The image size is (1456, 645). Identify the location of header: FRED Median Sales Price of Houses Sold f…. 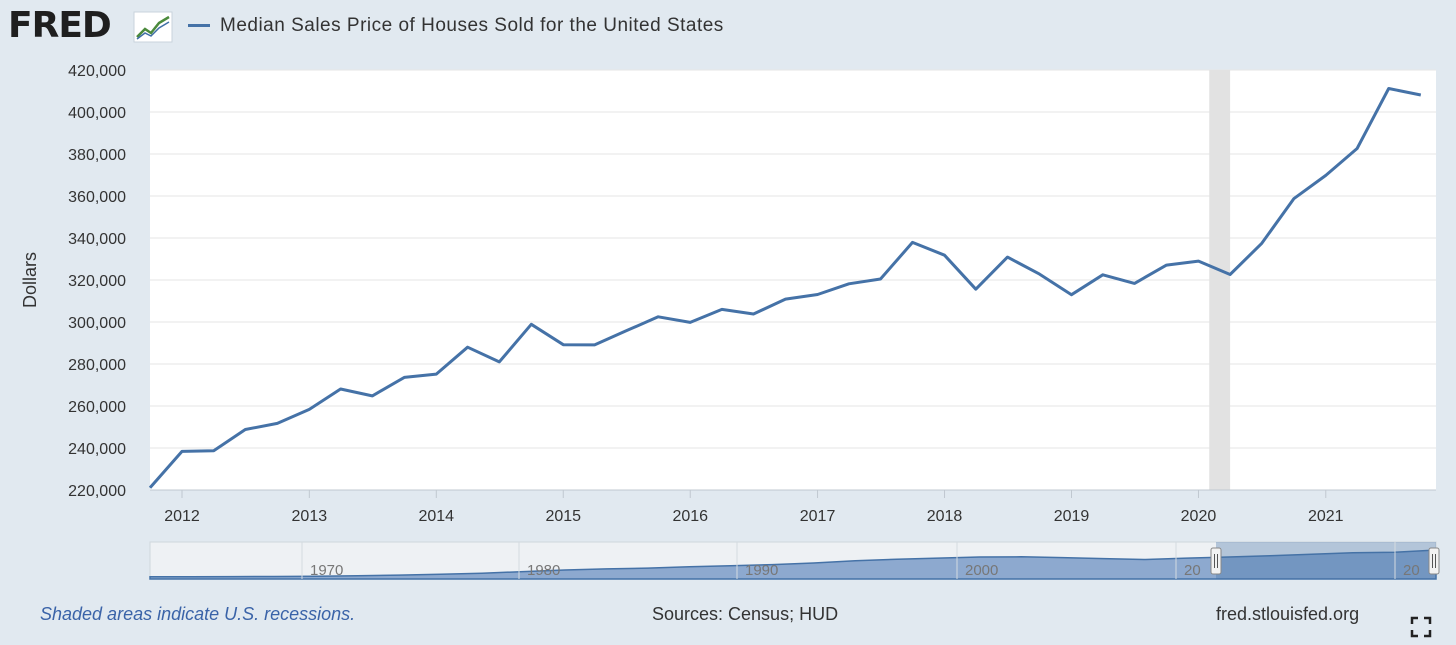
(458, 26).